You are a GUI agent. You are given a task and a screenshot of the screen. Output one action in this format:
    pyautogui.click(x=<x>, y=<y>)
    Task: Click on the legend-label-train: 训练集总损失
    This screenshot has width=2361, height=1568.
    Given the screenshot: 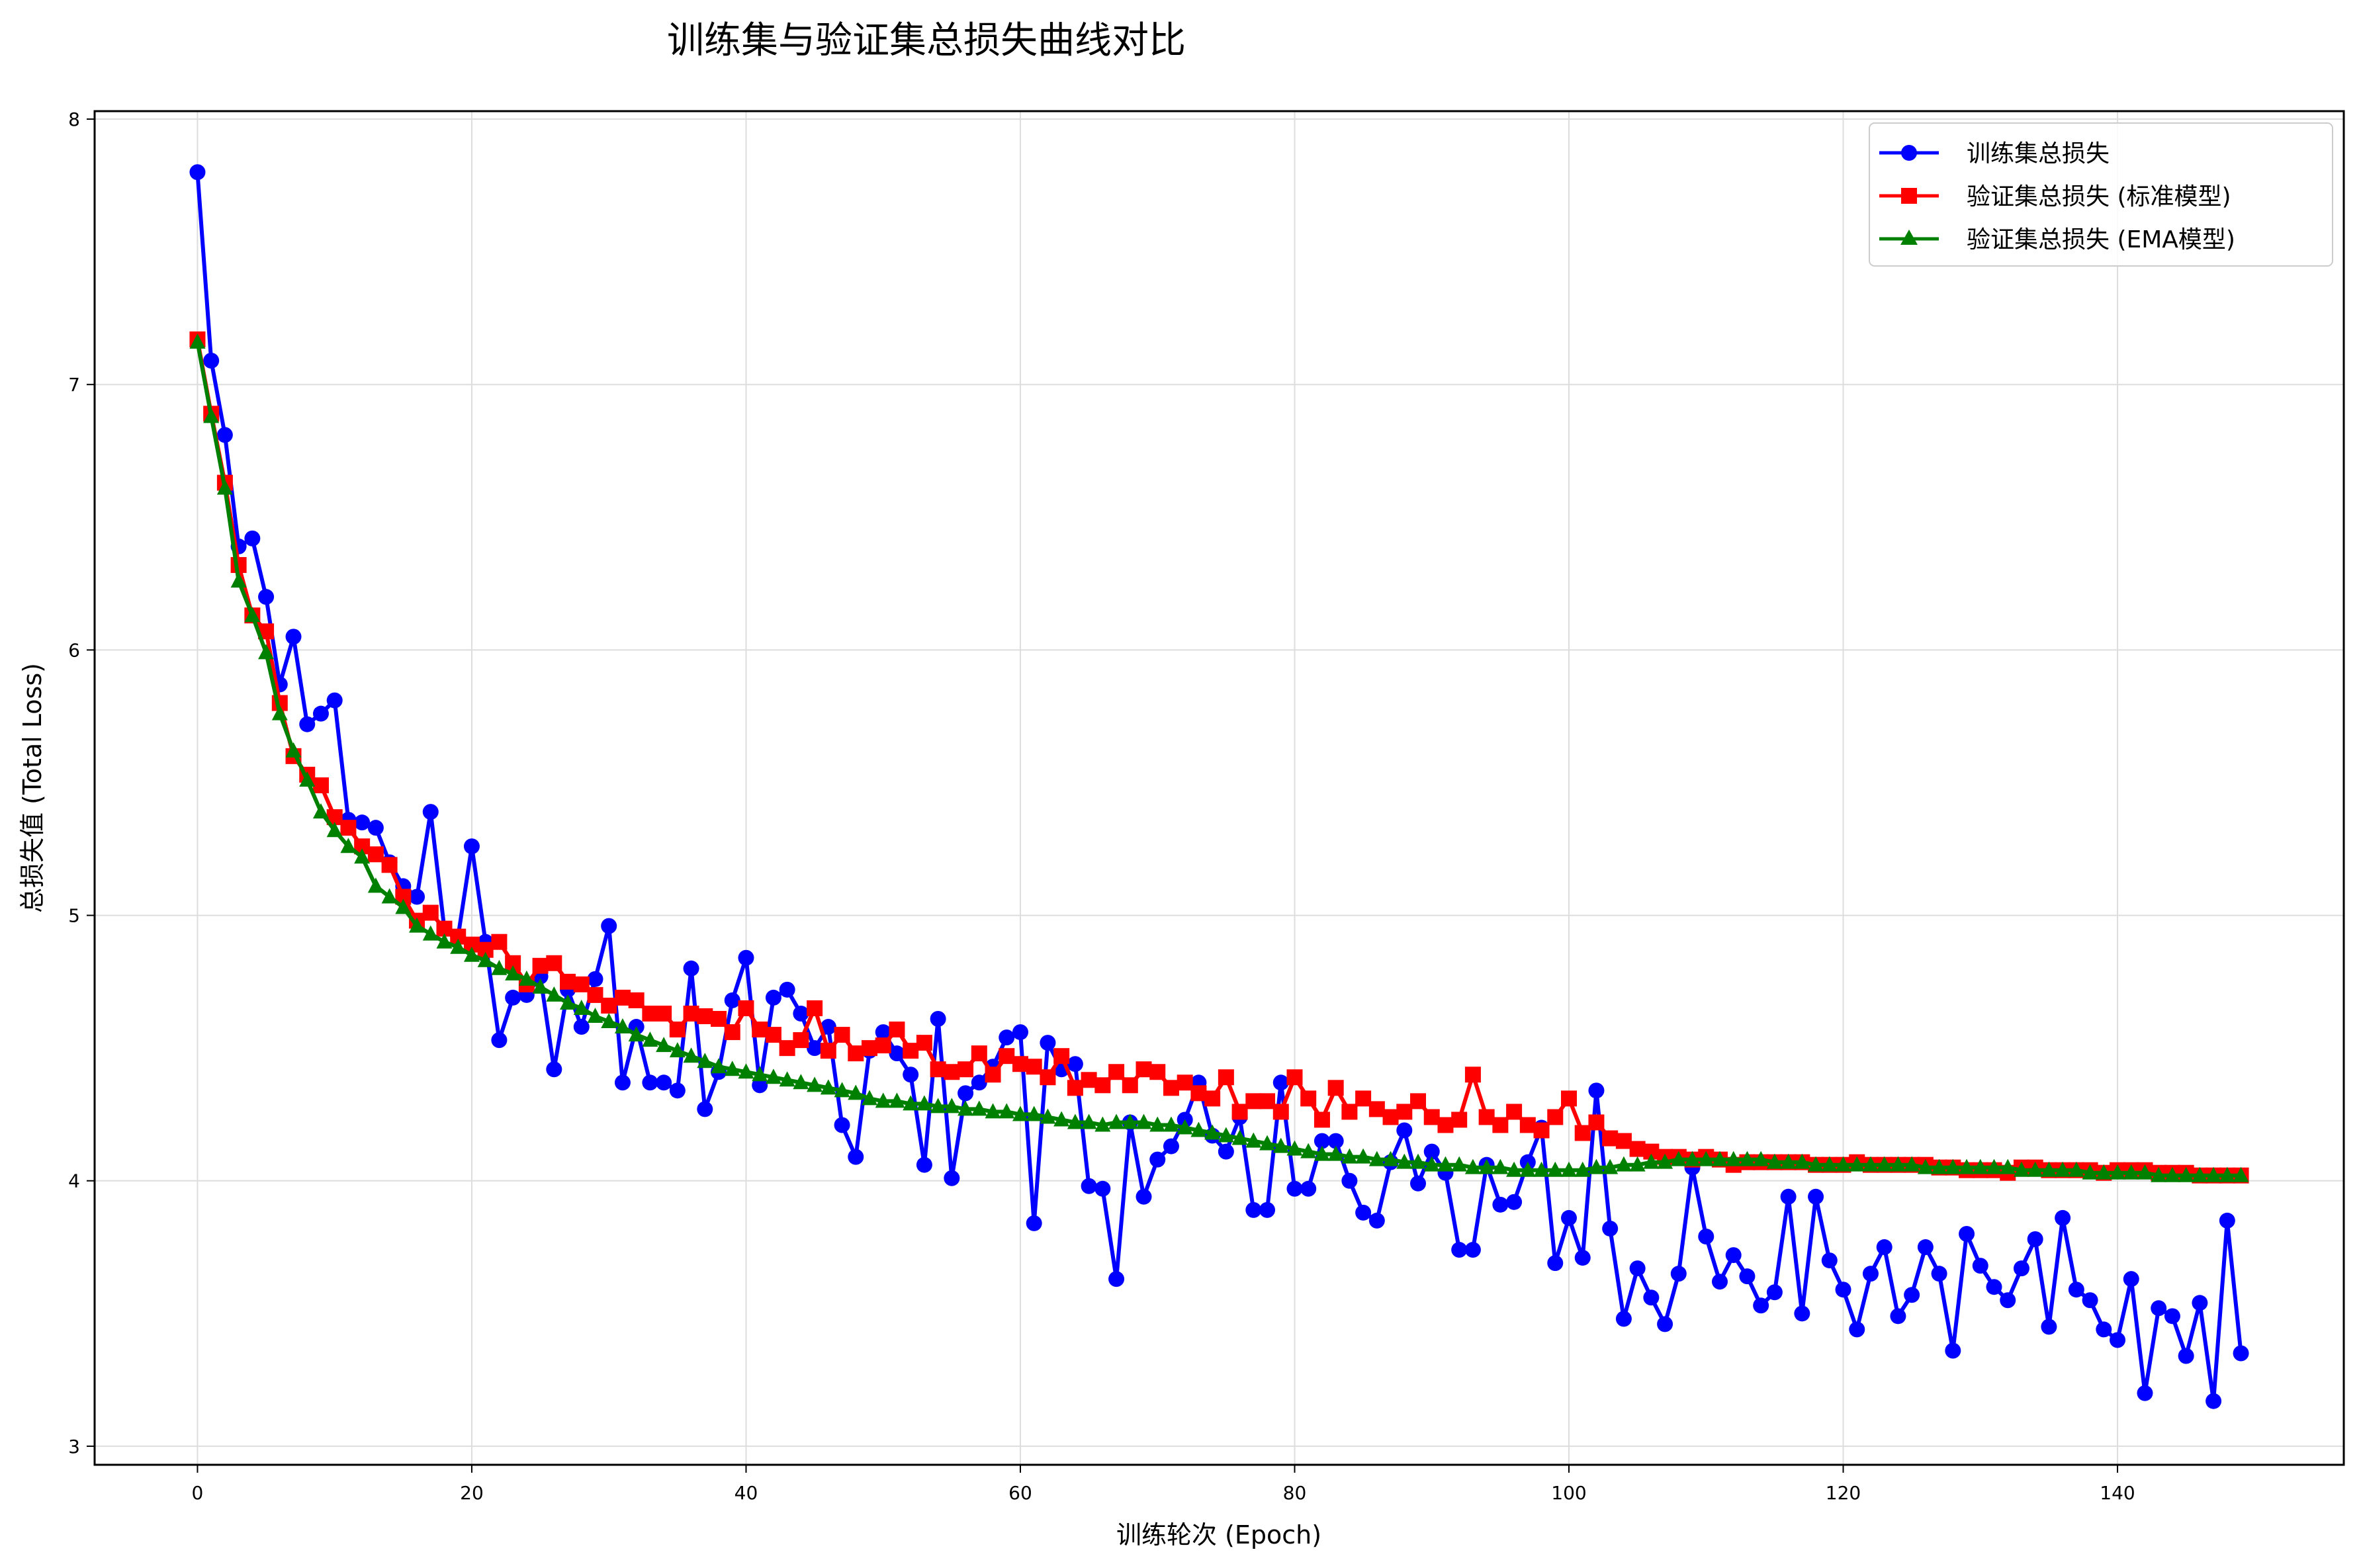 What is the action you would take?
    pyautogui.click(x=2038, y=154)
    